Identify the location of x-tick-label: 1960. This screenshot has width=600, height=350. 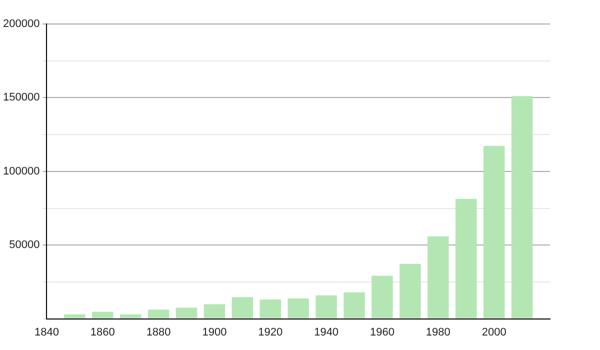
(382, 332).